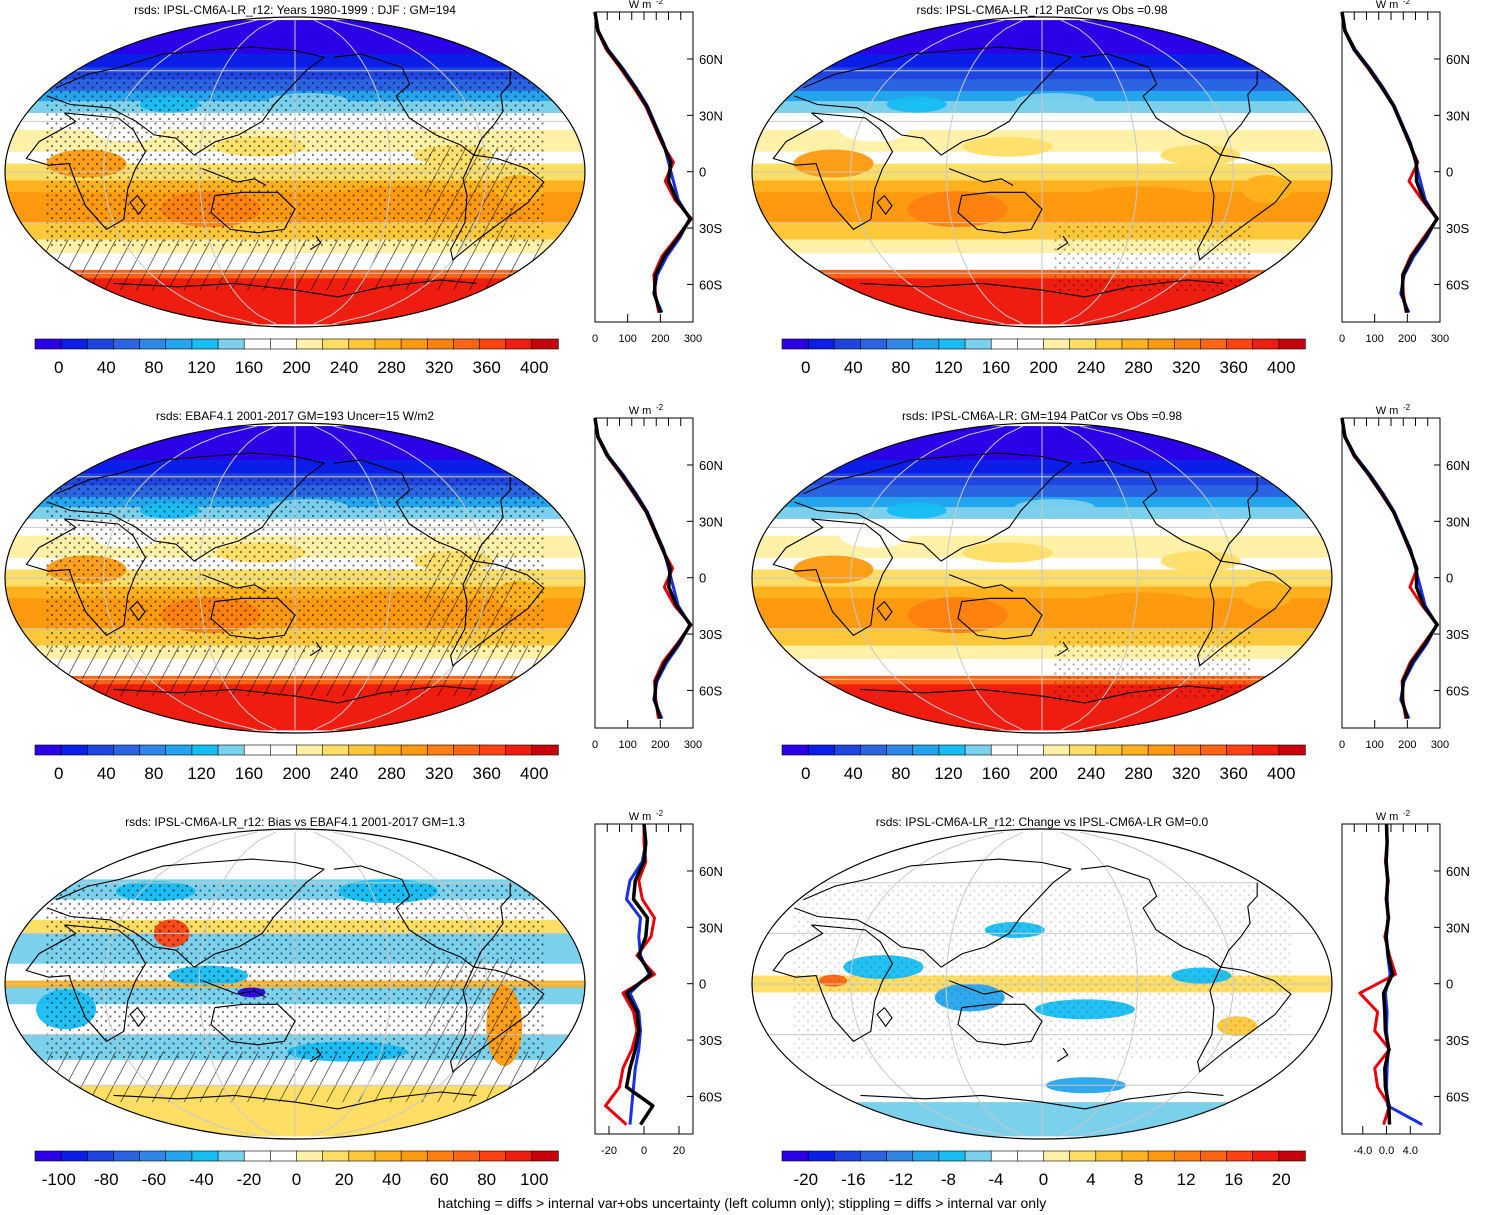  What do you see at coordinates (439, 1179) in the screenshot?
I see `colorbar-label: 60` at bounding box center [439, 1179].